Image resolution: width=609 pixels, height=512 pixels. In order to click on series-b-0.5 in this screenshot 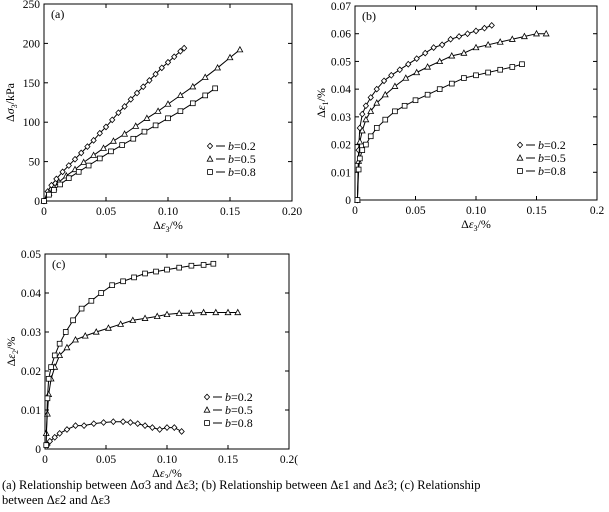, I will do `click(451, 116)`.